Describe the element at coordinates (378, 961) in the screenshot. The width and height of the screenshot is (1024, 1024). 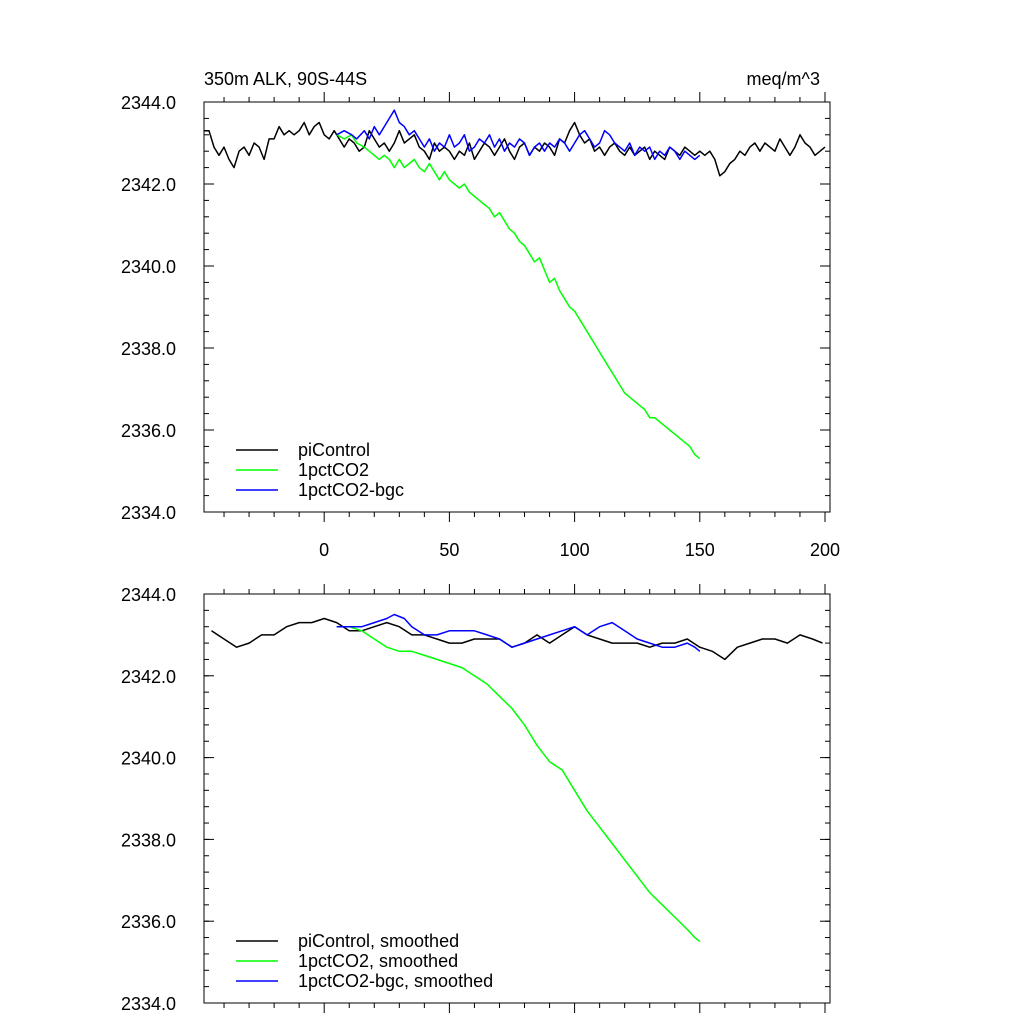
I see `legend-label: 1pctCO2, smoothed` at that location.